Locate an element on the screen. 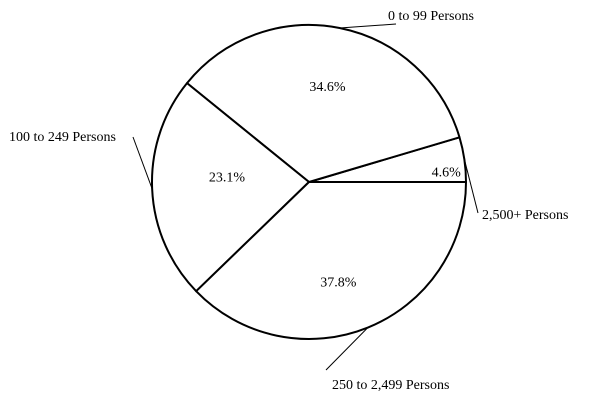  slice-category-label: 100 to 249 Persons is located at coordinates (62, 137).